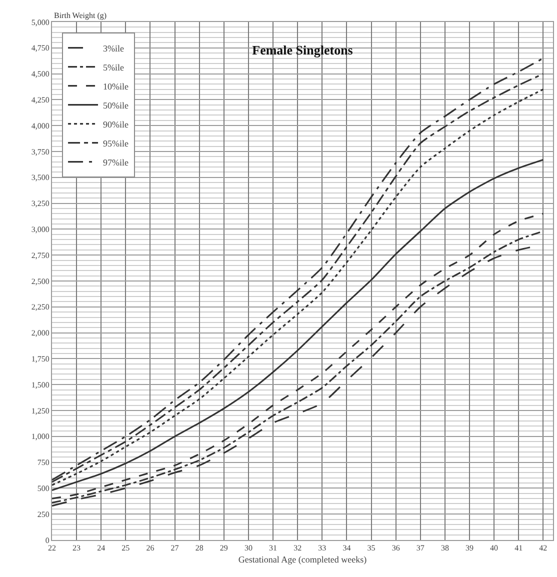  Describe the element at coordinates (40, 385) in the screenshot. I see `y-tick-label: 1,500` at that location.